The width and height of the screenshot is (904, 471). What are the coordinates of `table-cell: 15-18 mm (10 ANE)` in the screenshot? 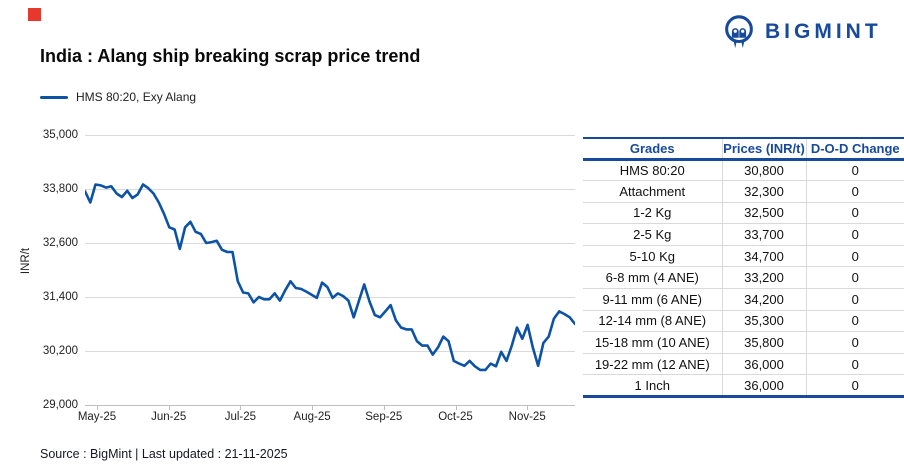 It's located at (652, 342).